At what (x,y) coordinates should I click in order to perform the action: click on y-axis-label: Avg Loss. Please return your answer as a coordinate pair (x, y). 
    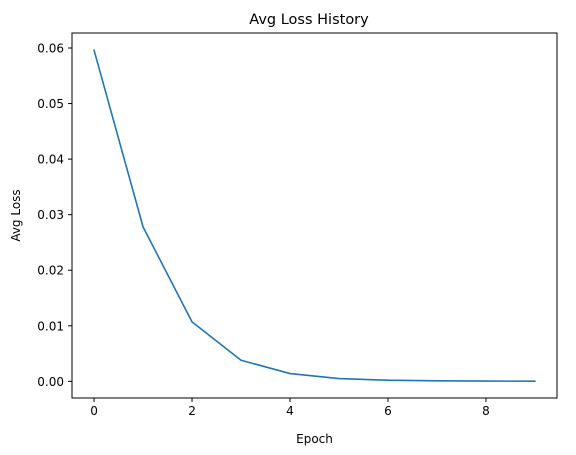
    Looking at the image, I should click on (16, 215).